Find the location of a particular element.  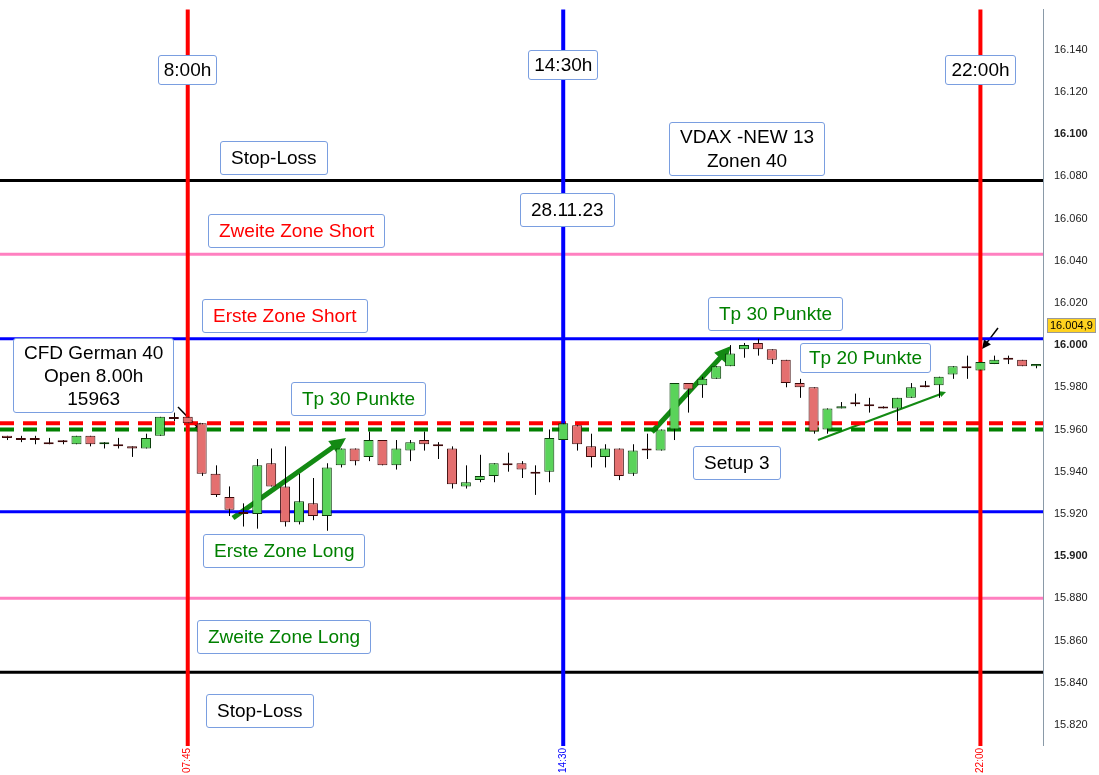

x-tick-label: 22:00 is located at coordinates (980, 760).